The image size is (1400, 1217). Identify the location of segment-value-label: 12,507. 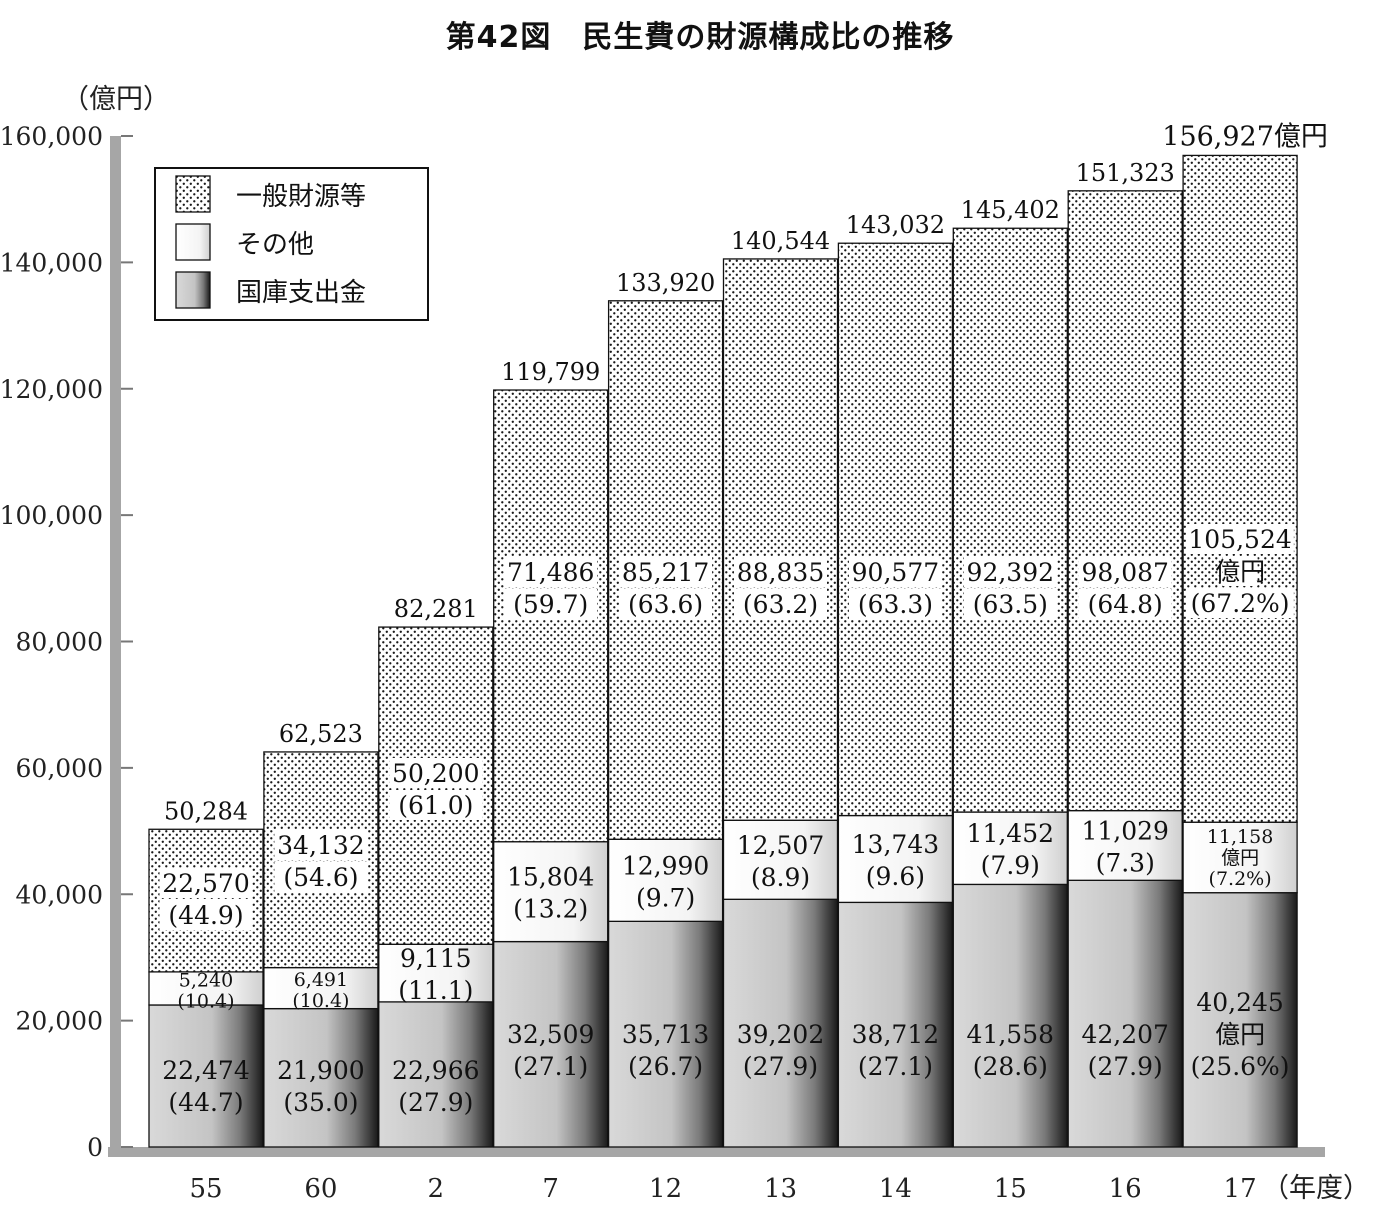
(780, 845).